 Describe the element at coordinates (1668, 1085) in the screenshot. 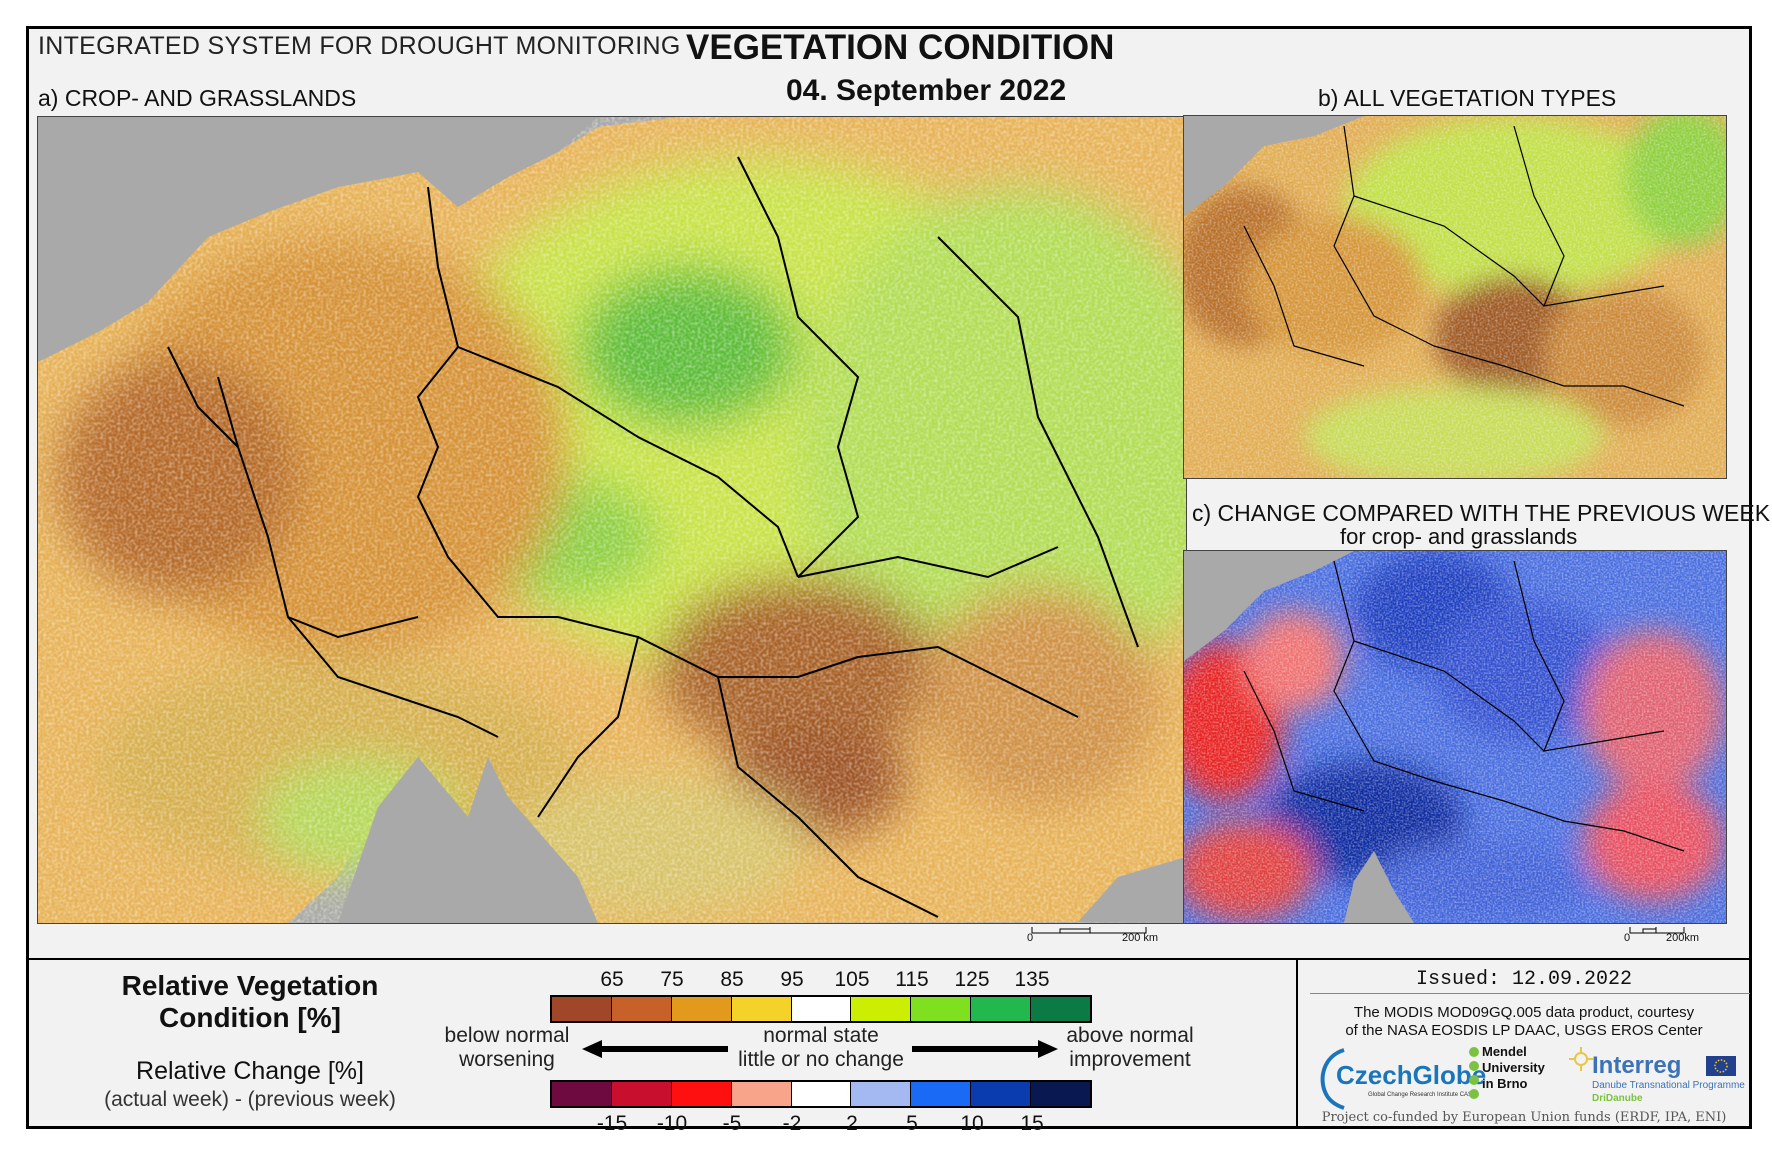

I see `interreg-subtitle: Danube Transnational Programme` at that location.